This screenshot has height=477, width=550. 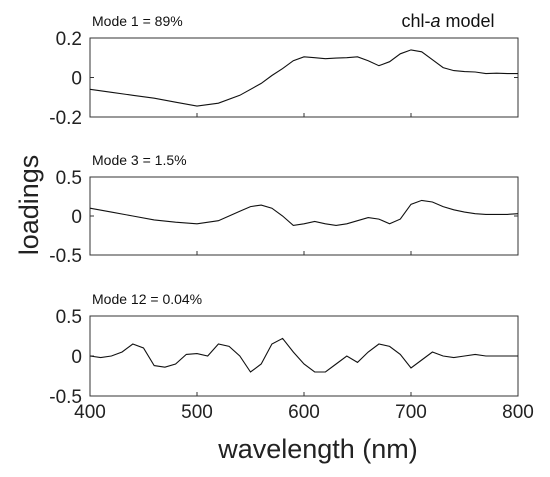 What do you see at coordinates (29, 205) in the screenshot?
I see `y-axis-title: loadings` at bounding box center [29, 205].